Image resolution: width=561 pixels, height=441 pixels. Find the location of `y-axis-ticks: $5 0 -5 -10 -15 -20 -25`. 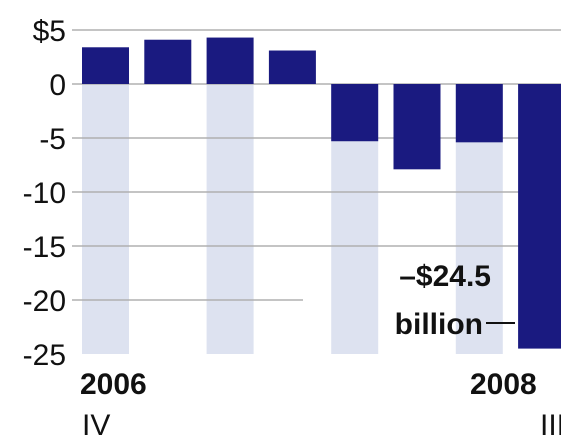

y-axis-ticks: $5 0 -5 -10 -15 -20 -25 is located at coordinates (44, 193).